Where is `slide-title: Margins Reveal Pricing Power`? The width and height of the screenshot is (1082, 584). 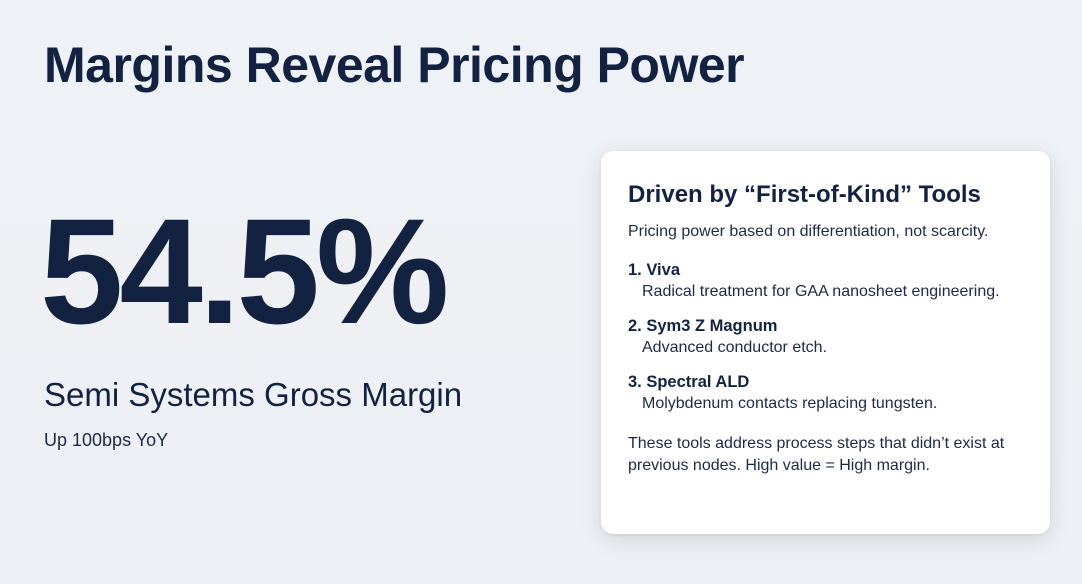
slide-title: Margins Reveal Pricing Power is located at coordinates (394, 65).